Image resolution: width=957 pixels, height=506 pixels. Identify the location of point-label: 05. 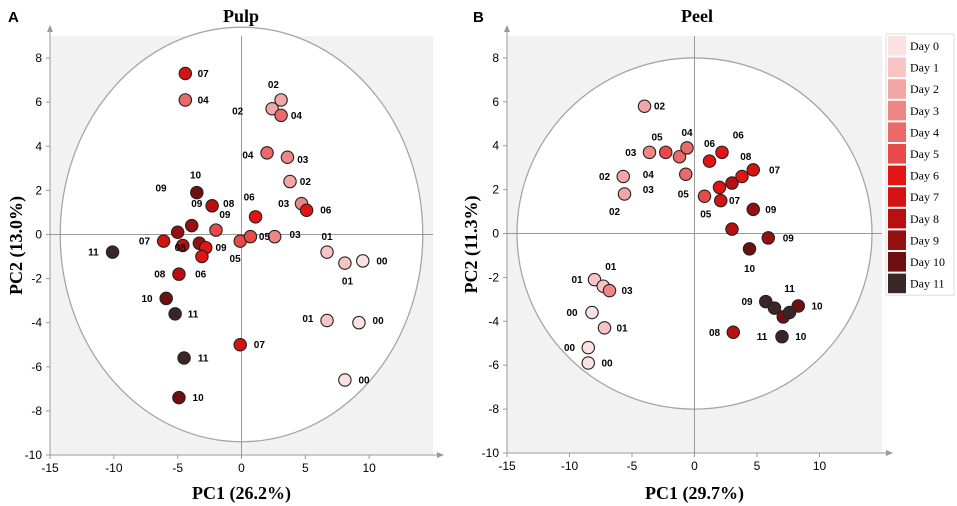
(706, 214).